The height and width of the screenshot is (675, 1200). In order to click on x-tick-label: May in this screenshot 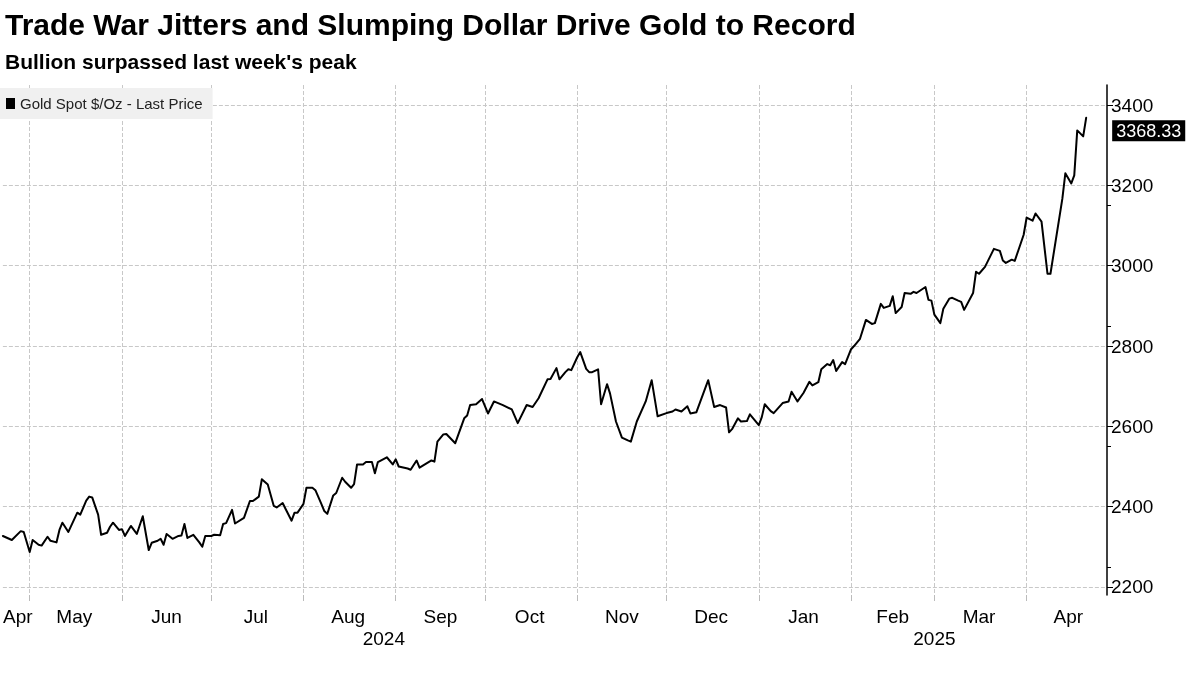, I will do `click(74, 616)`.